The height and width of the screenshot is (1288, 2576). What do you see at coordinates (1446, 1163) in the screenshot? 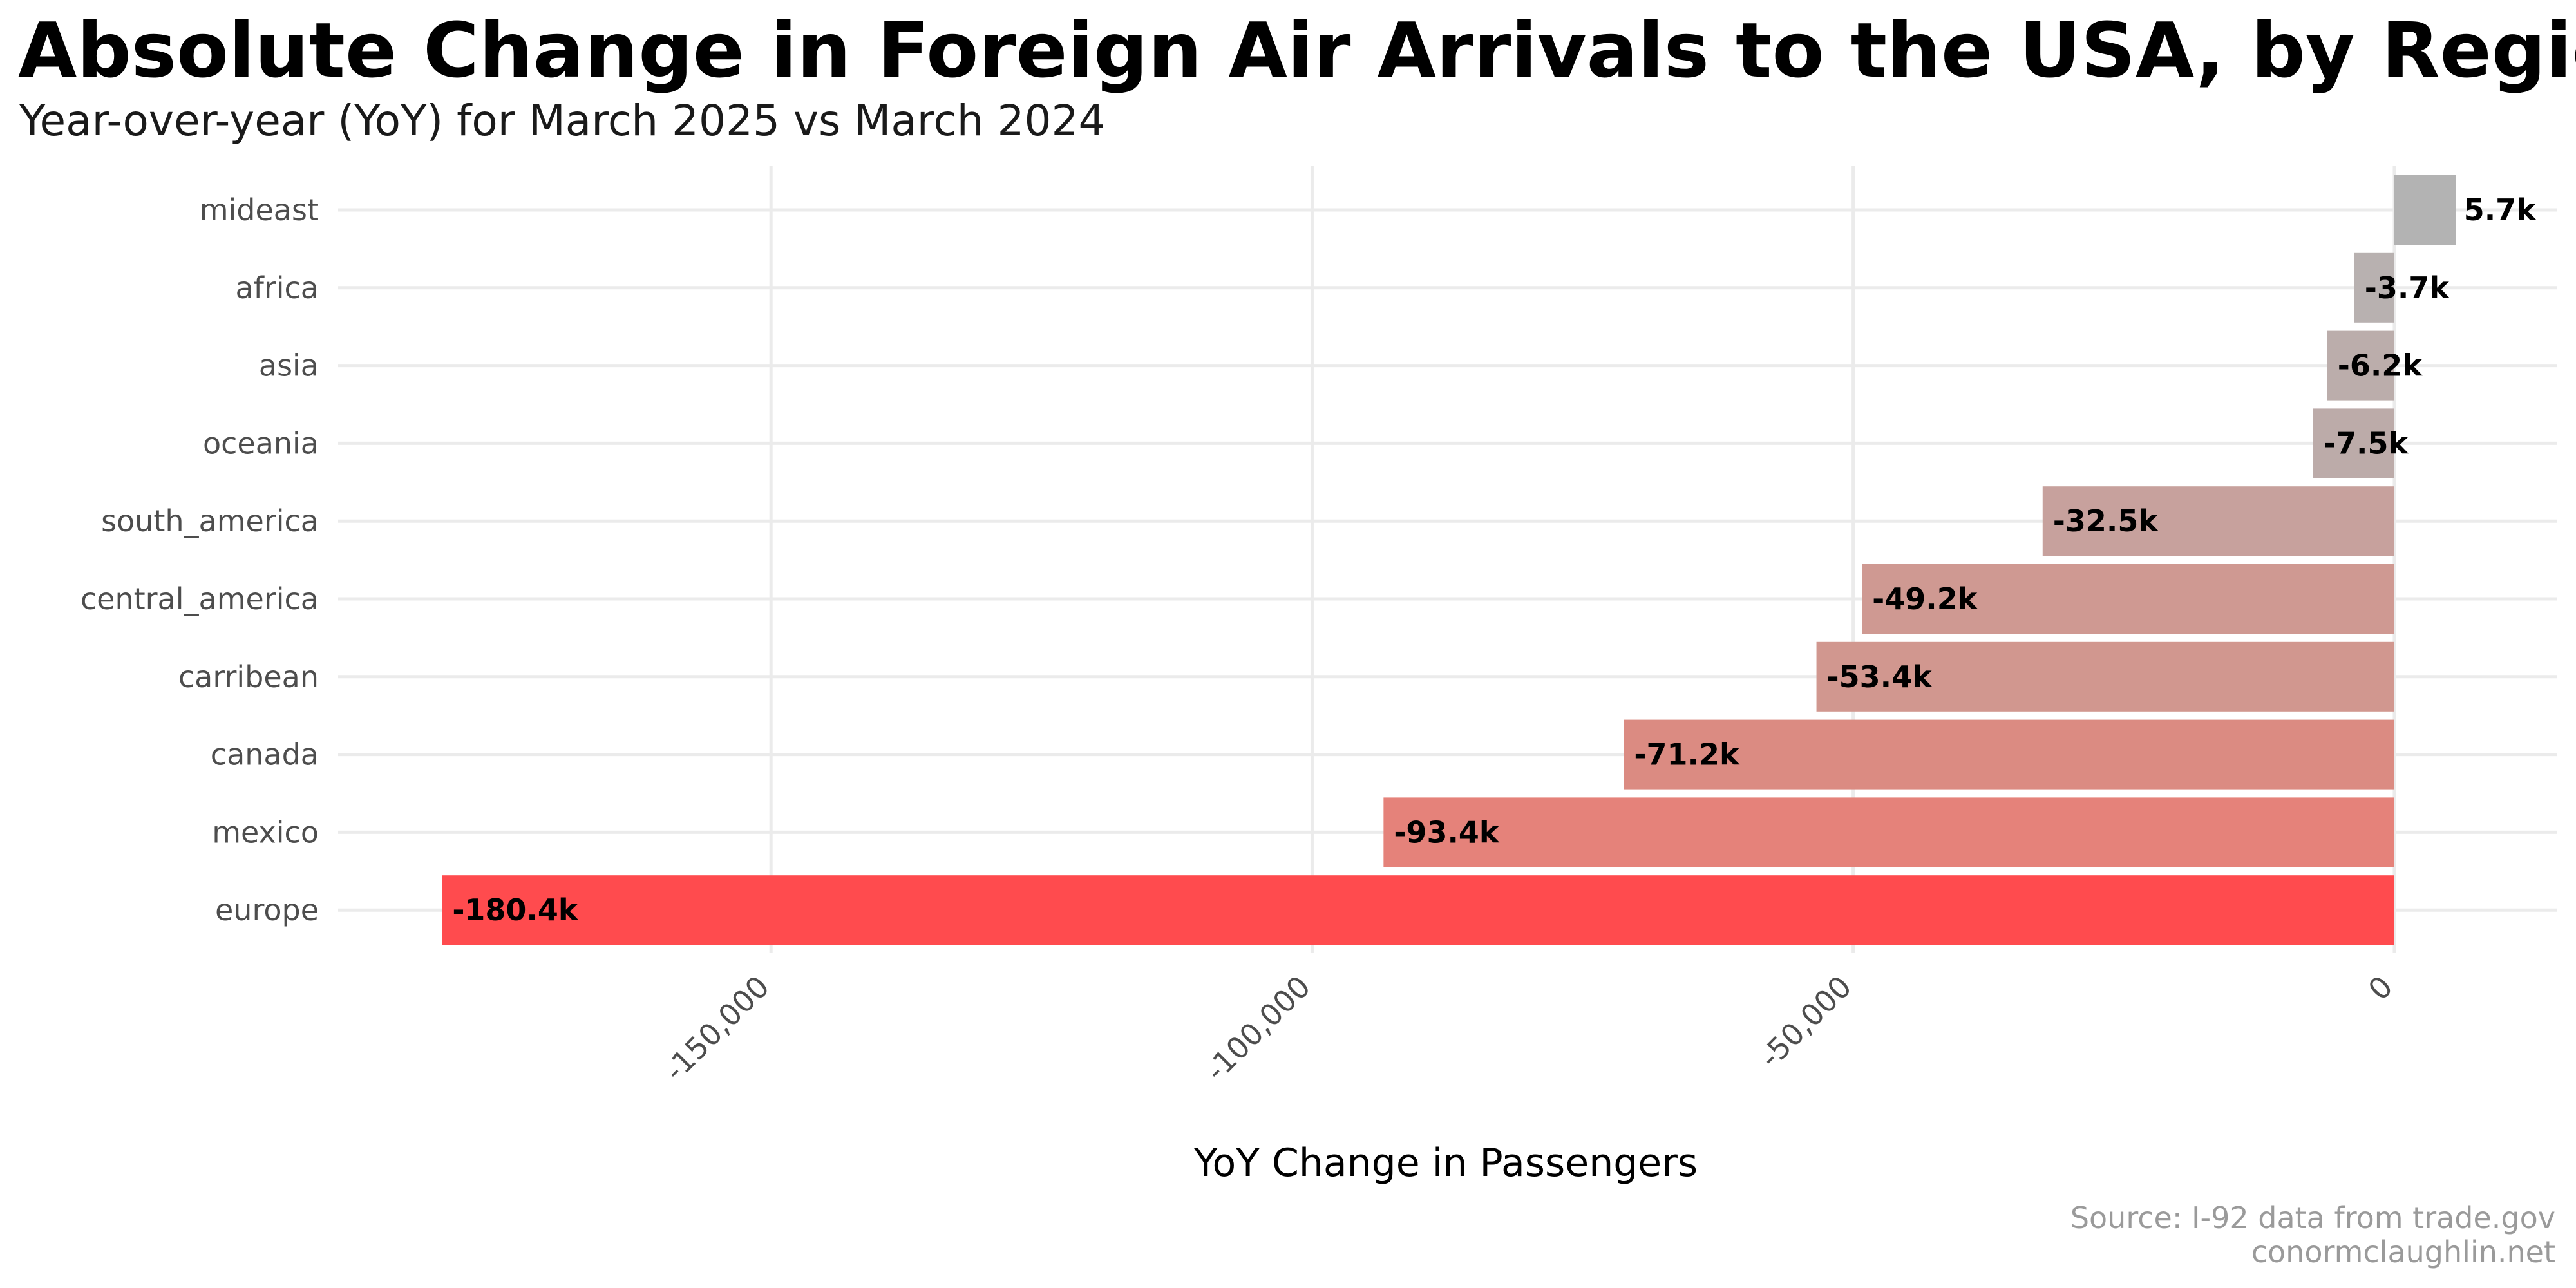
I see `x-axis-title: YoY Change in Passengers` at bounding box center [1446, 1163].